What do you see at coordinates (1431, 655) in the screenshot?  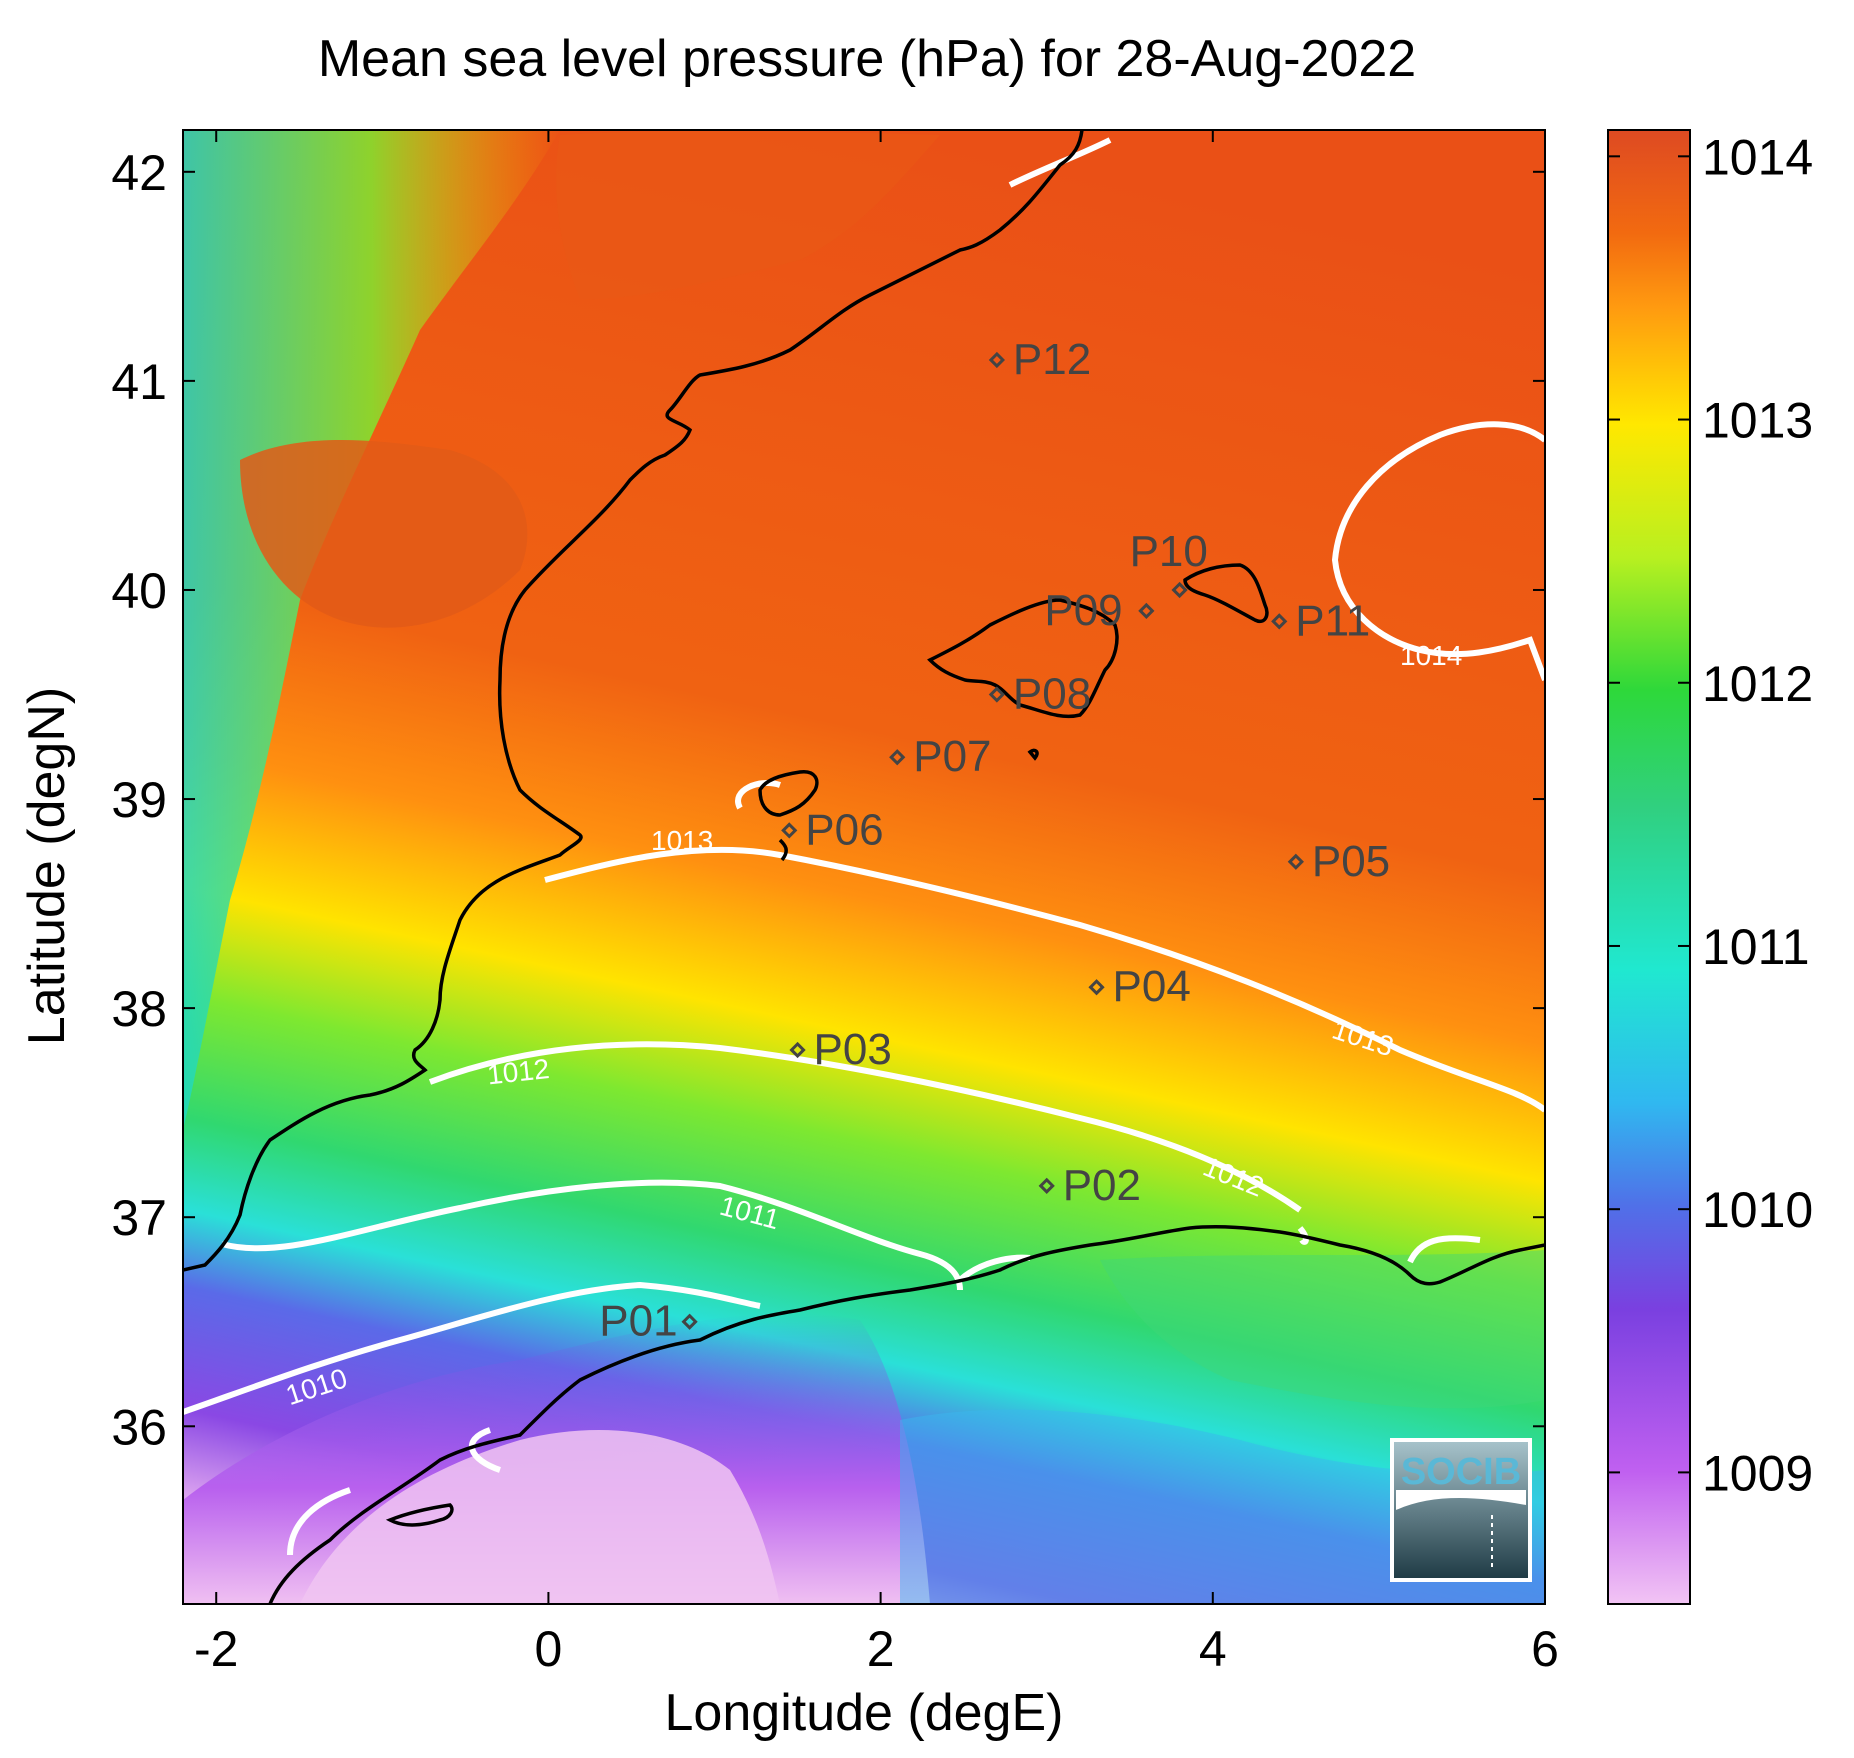 I see `contour-label-1014: 1014` at bounding box center [1431, 655].